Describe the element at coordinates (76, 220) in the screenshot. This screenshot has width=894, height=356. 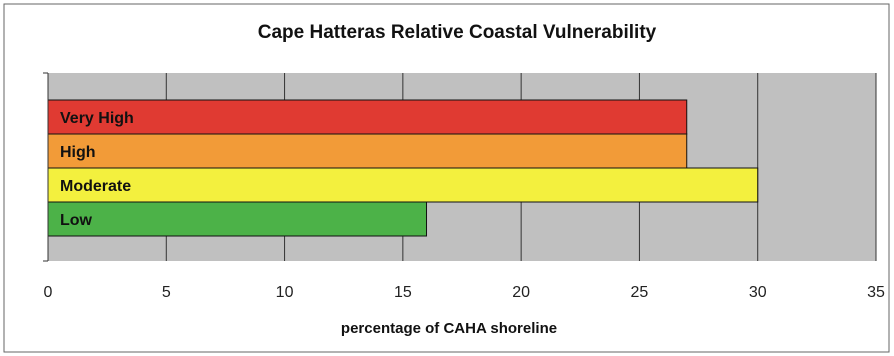
I see `bar-label: Low` at that location.